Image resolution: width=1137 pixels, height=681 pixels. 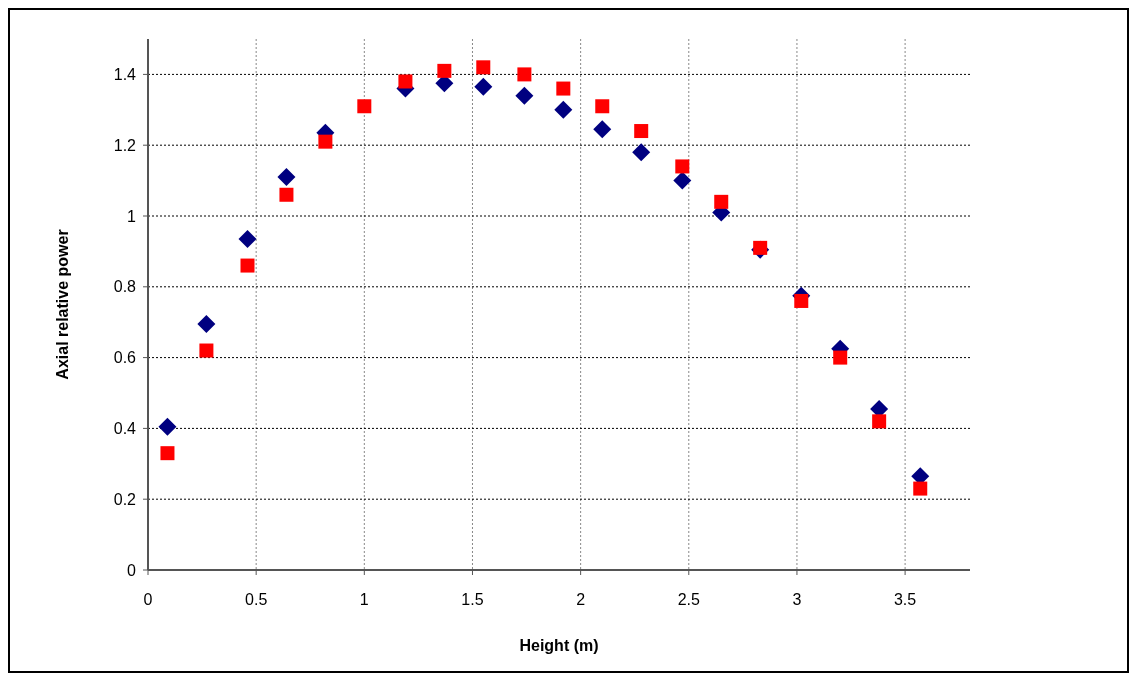 What do you see at coordinates (472, 599) in the screenshot?
I see `x-tick-label: 1.5` at bounding box center [472, 599].